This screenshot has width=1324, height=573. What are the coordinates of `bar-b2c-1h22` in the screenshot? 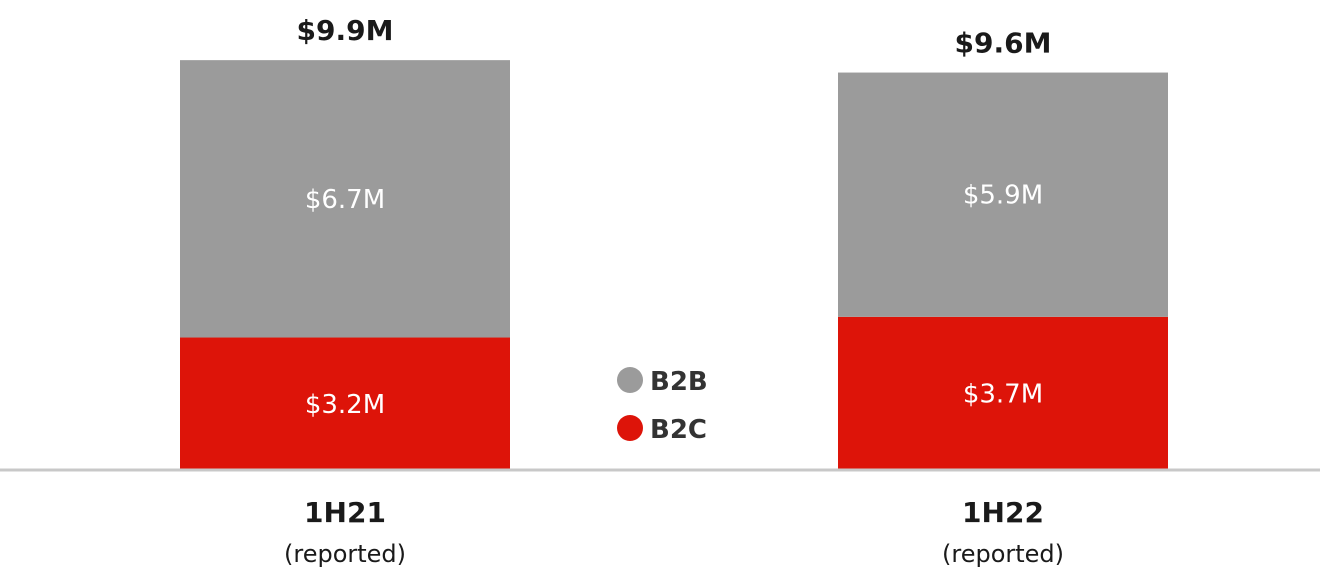 It's located at (1003, 393).